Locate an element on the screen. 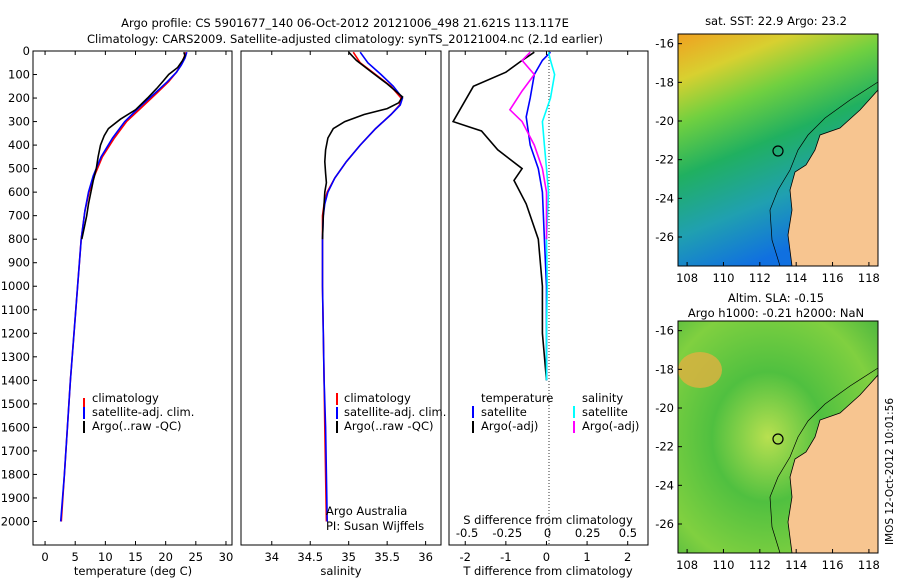  salinity-xlabel: salinity is located at coordinates (340, 571).